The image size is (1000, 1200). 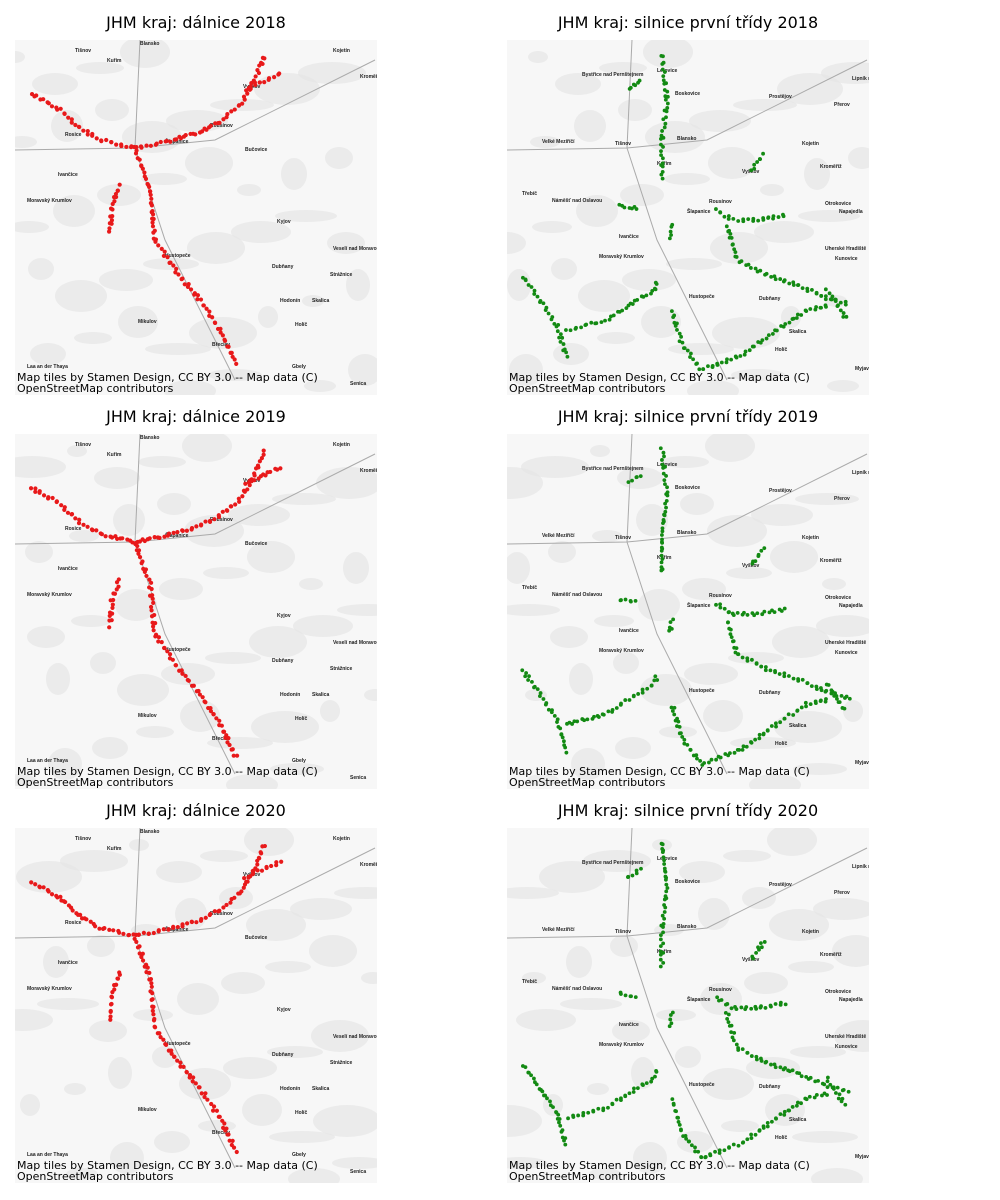 I want to click on place-label: Myjava, so click(x=863, y=369).